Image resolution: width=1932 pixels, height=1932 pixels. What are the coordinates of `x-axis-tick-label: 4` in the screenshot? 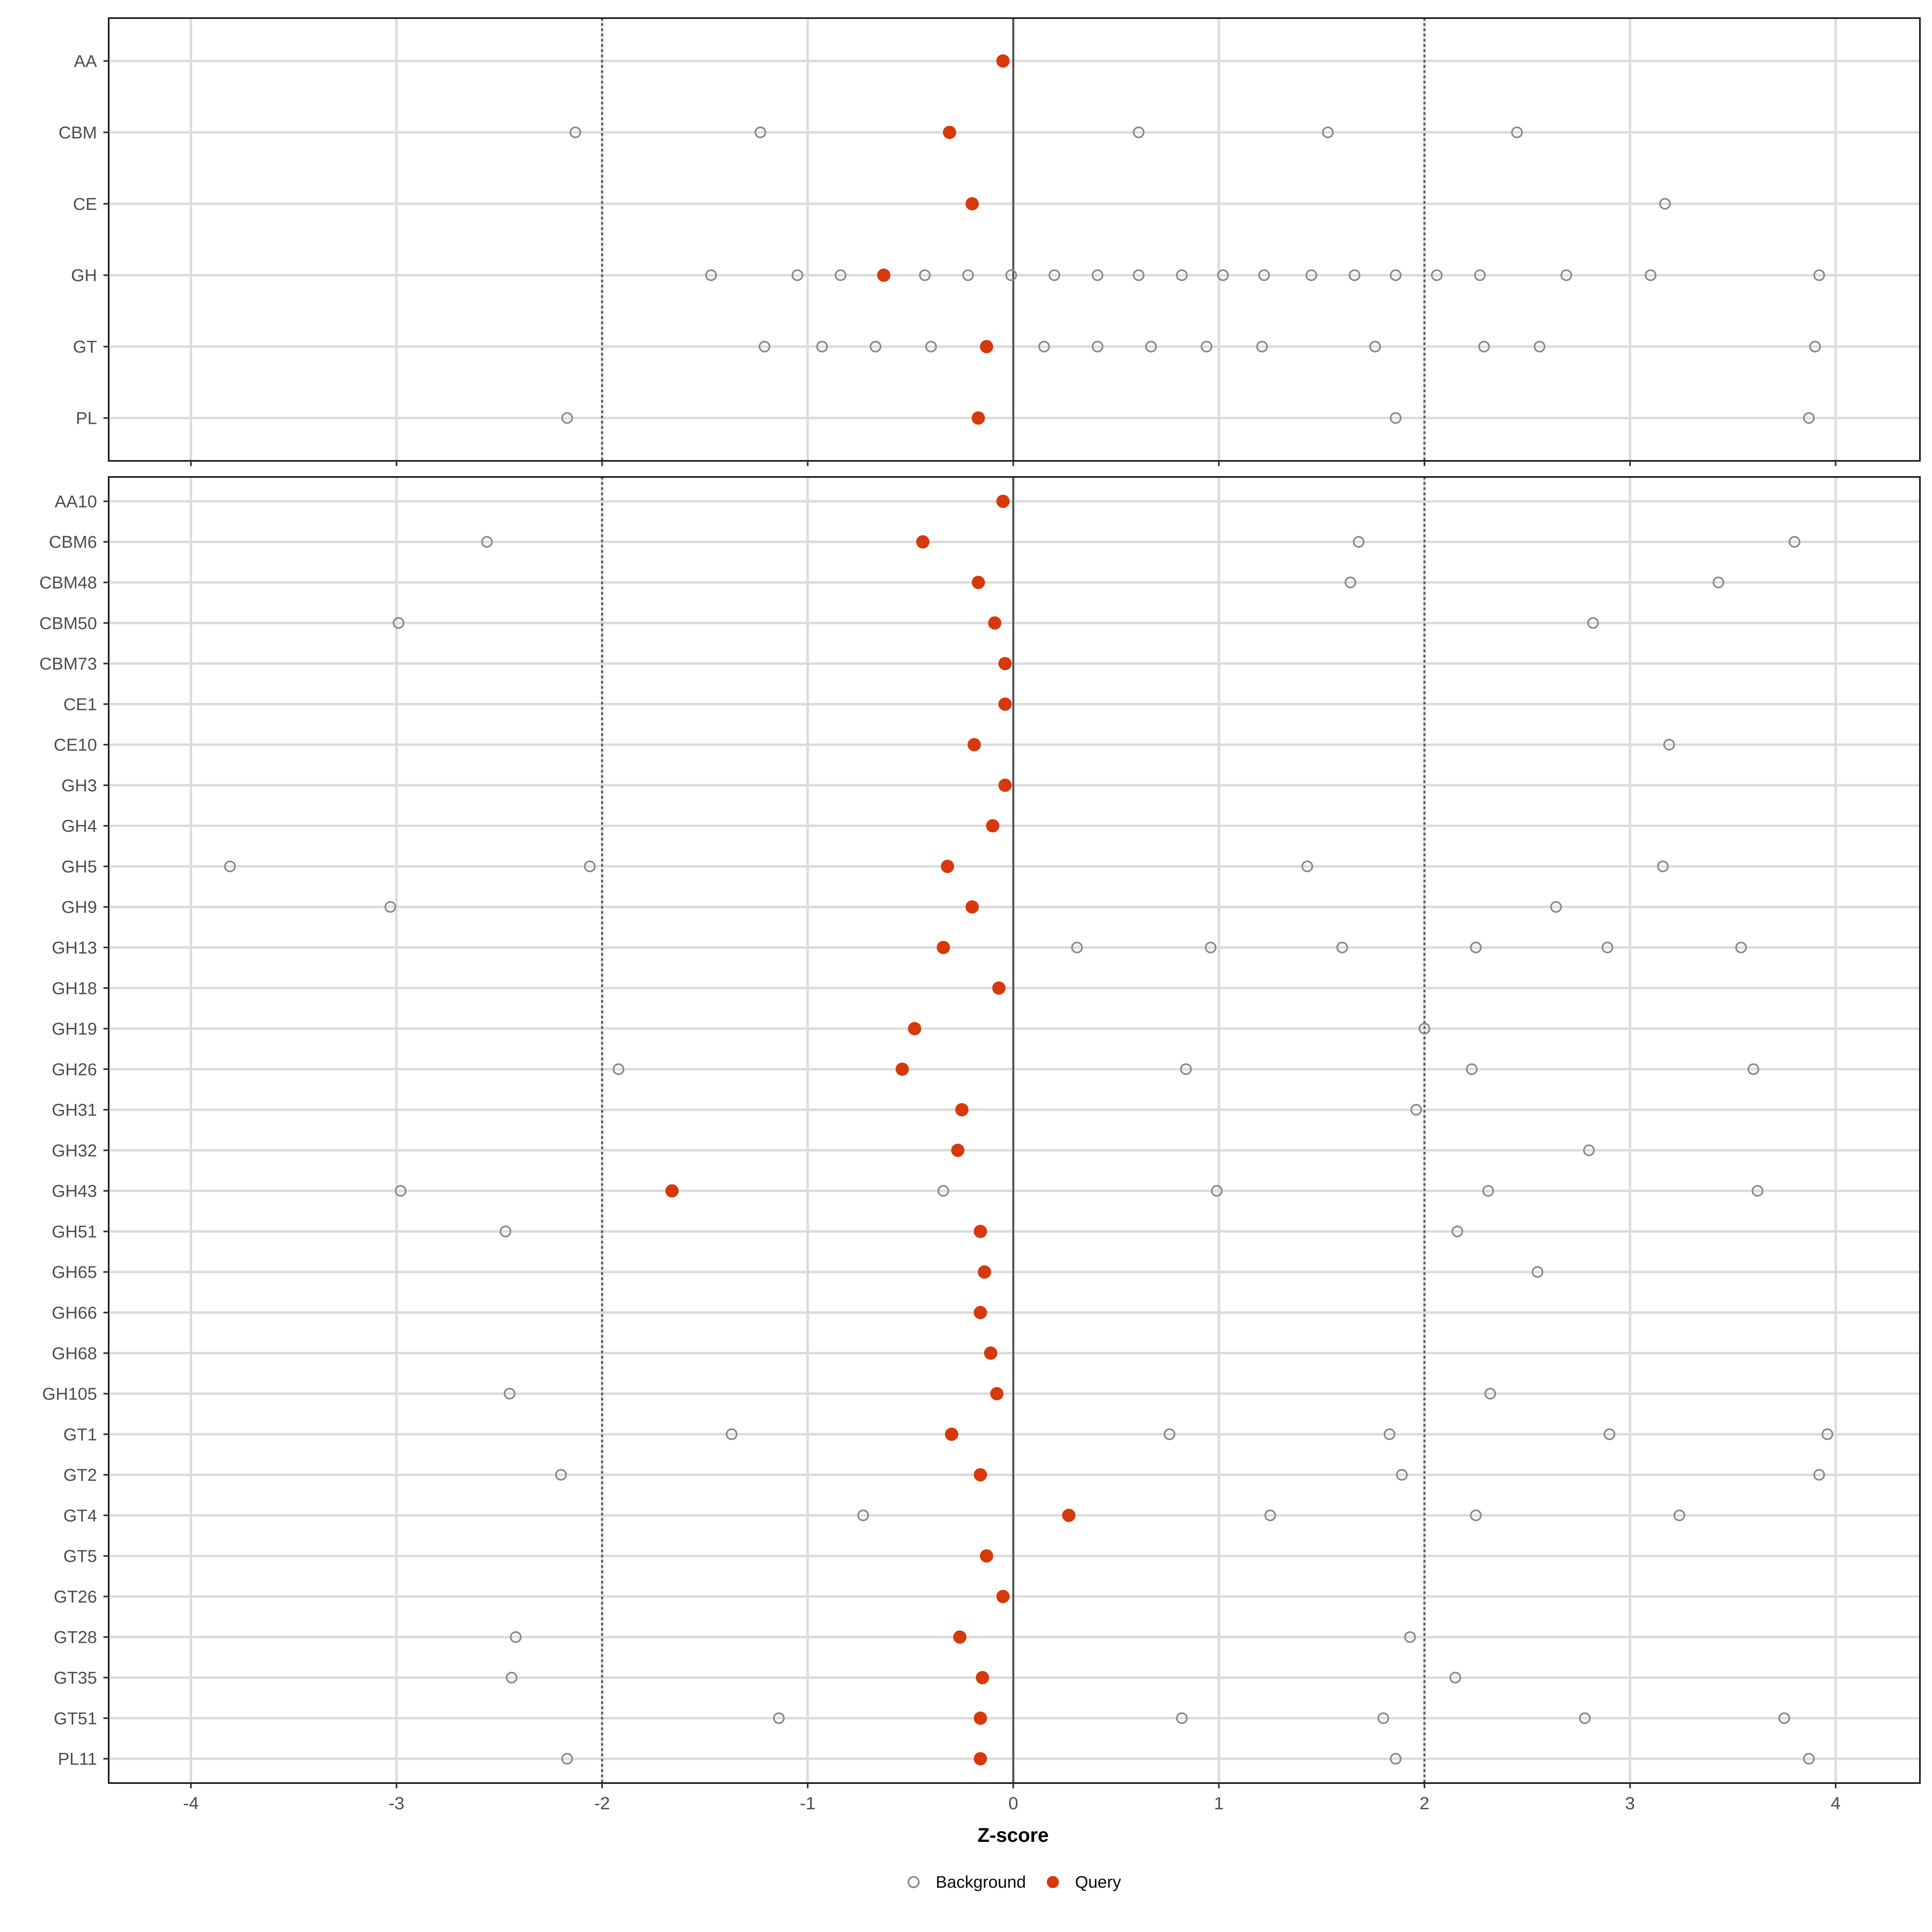 It's located at (1835, 1803).